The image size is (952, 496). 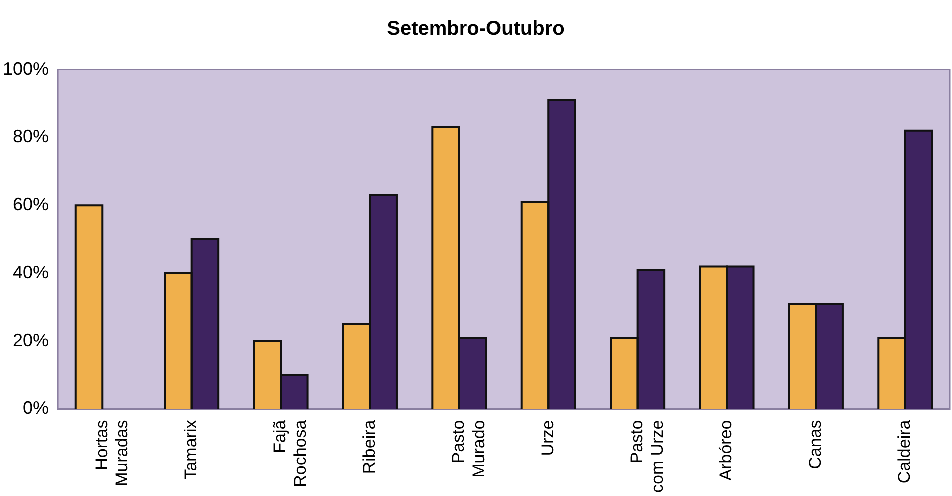 I want to click on chart-title: Setembro-Outubro, so click(x=476, y=29).